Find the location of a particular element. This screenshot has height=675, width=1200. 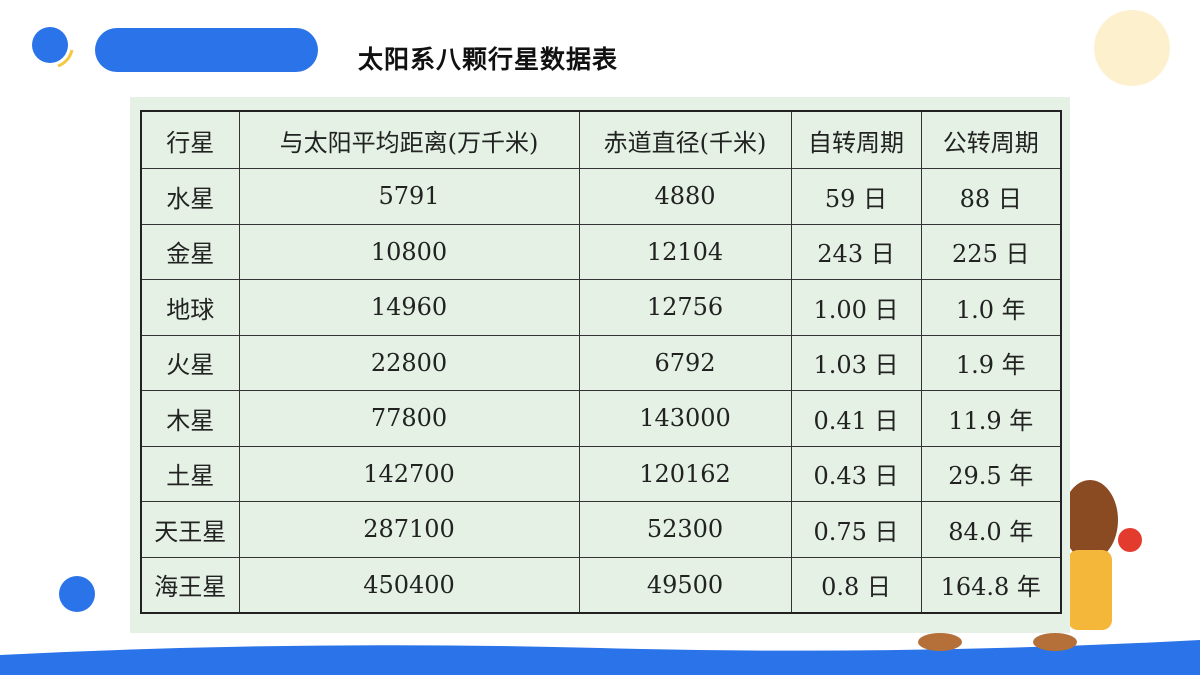

header-cell: 行星 is located at coordinates (190, 139).